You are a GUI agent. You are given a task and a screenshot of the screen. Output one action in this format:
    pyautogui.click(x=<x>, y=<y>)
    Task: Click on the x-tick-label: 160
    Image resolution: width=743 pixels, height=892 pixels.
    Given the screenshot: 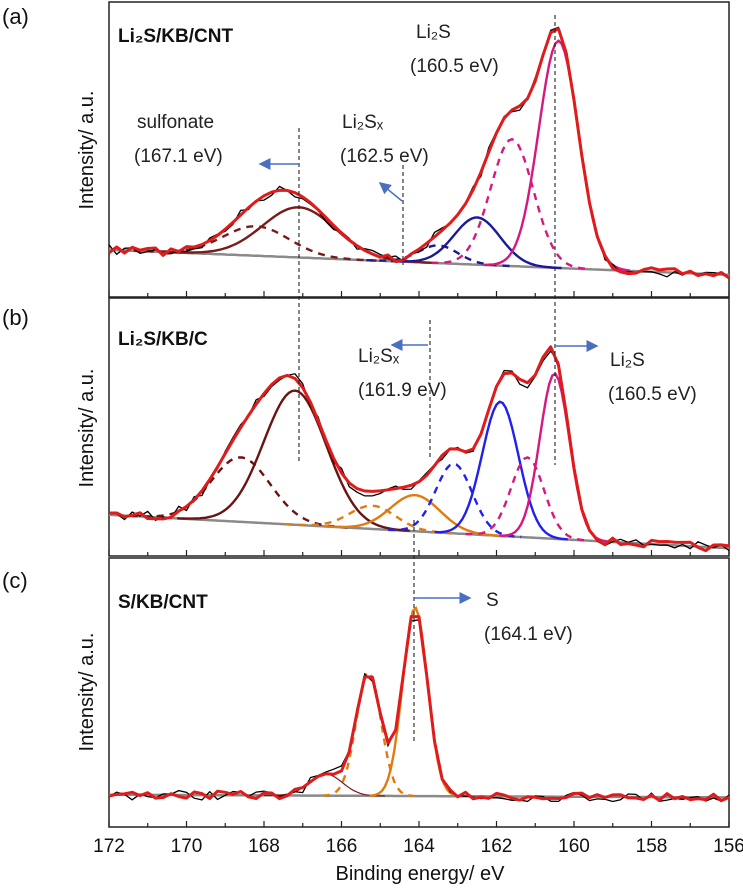 What is the action you would take?
    pyautogui.click(x=574, y=846)
    